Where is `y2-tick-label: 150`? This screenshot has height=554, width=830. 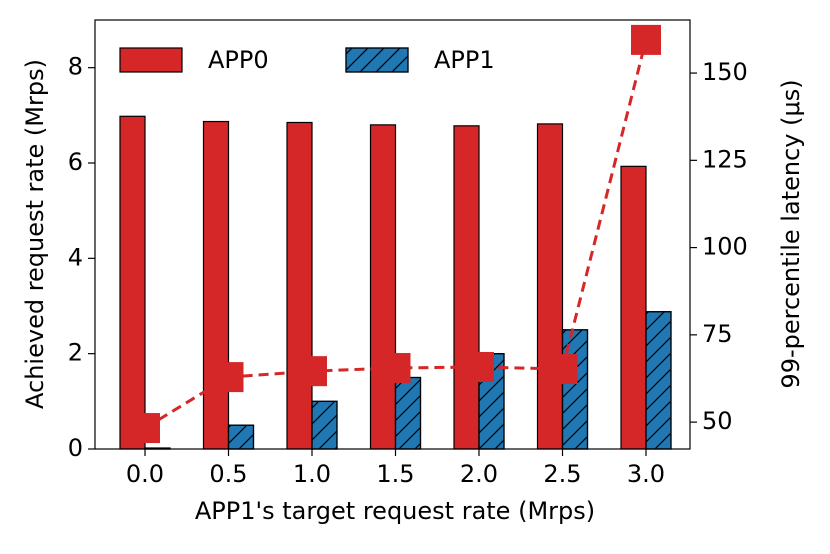
y2-tick-label: 150 is located at coordinates (725, 72).